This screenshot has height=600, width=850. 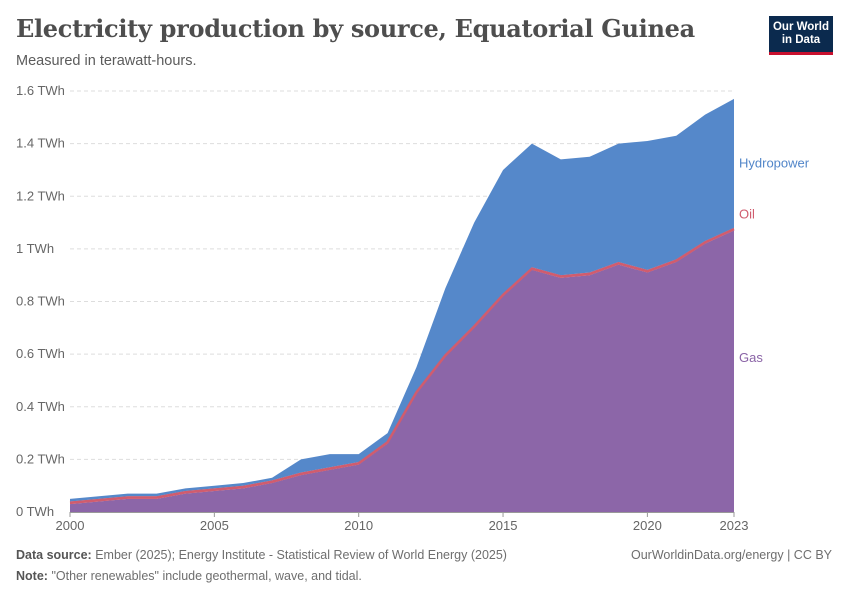 What do you see at coordinates (40, 195) in the screenshot?
I see `y-tick-label: 1.2 TWh` at bounding box center [40, 195].